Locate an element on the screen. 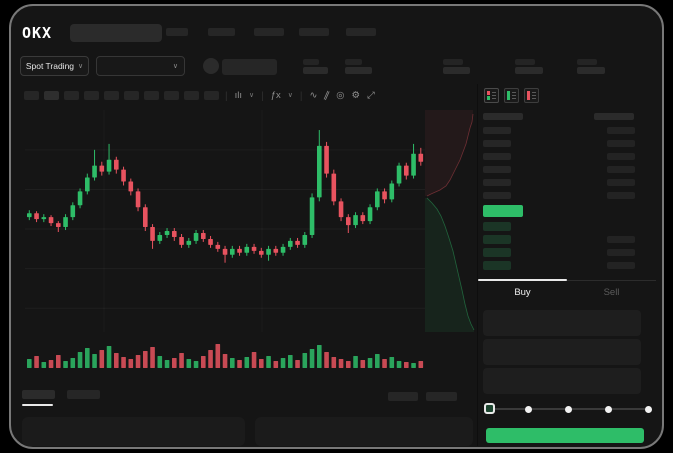  bottom-tab-history is located at coordinates (83, 394).